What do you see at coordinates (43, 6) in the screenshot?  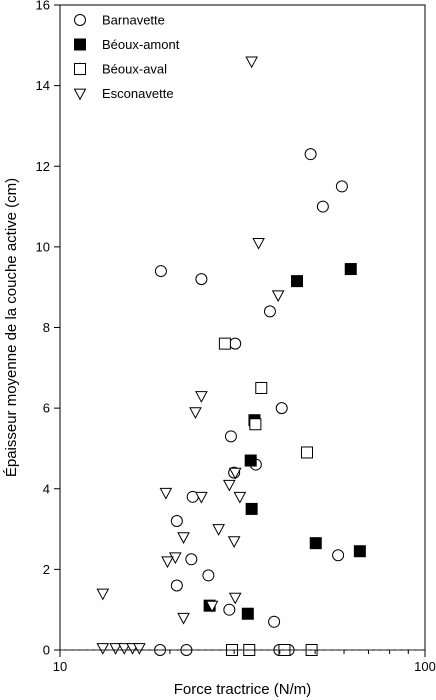 I see `y-tick-label: 16` at bounding box center [43, 6].